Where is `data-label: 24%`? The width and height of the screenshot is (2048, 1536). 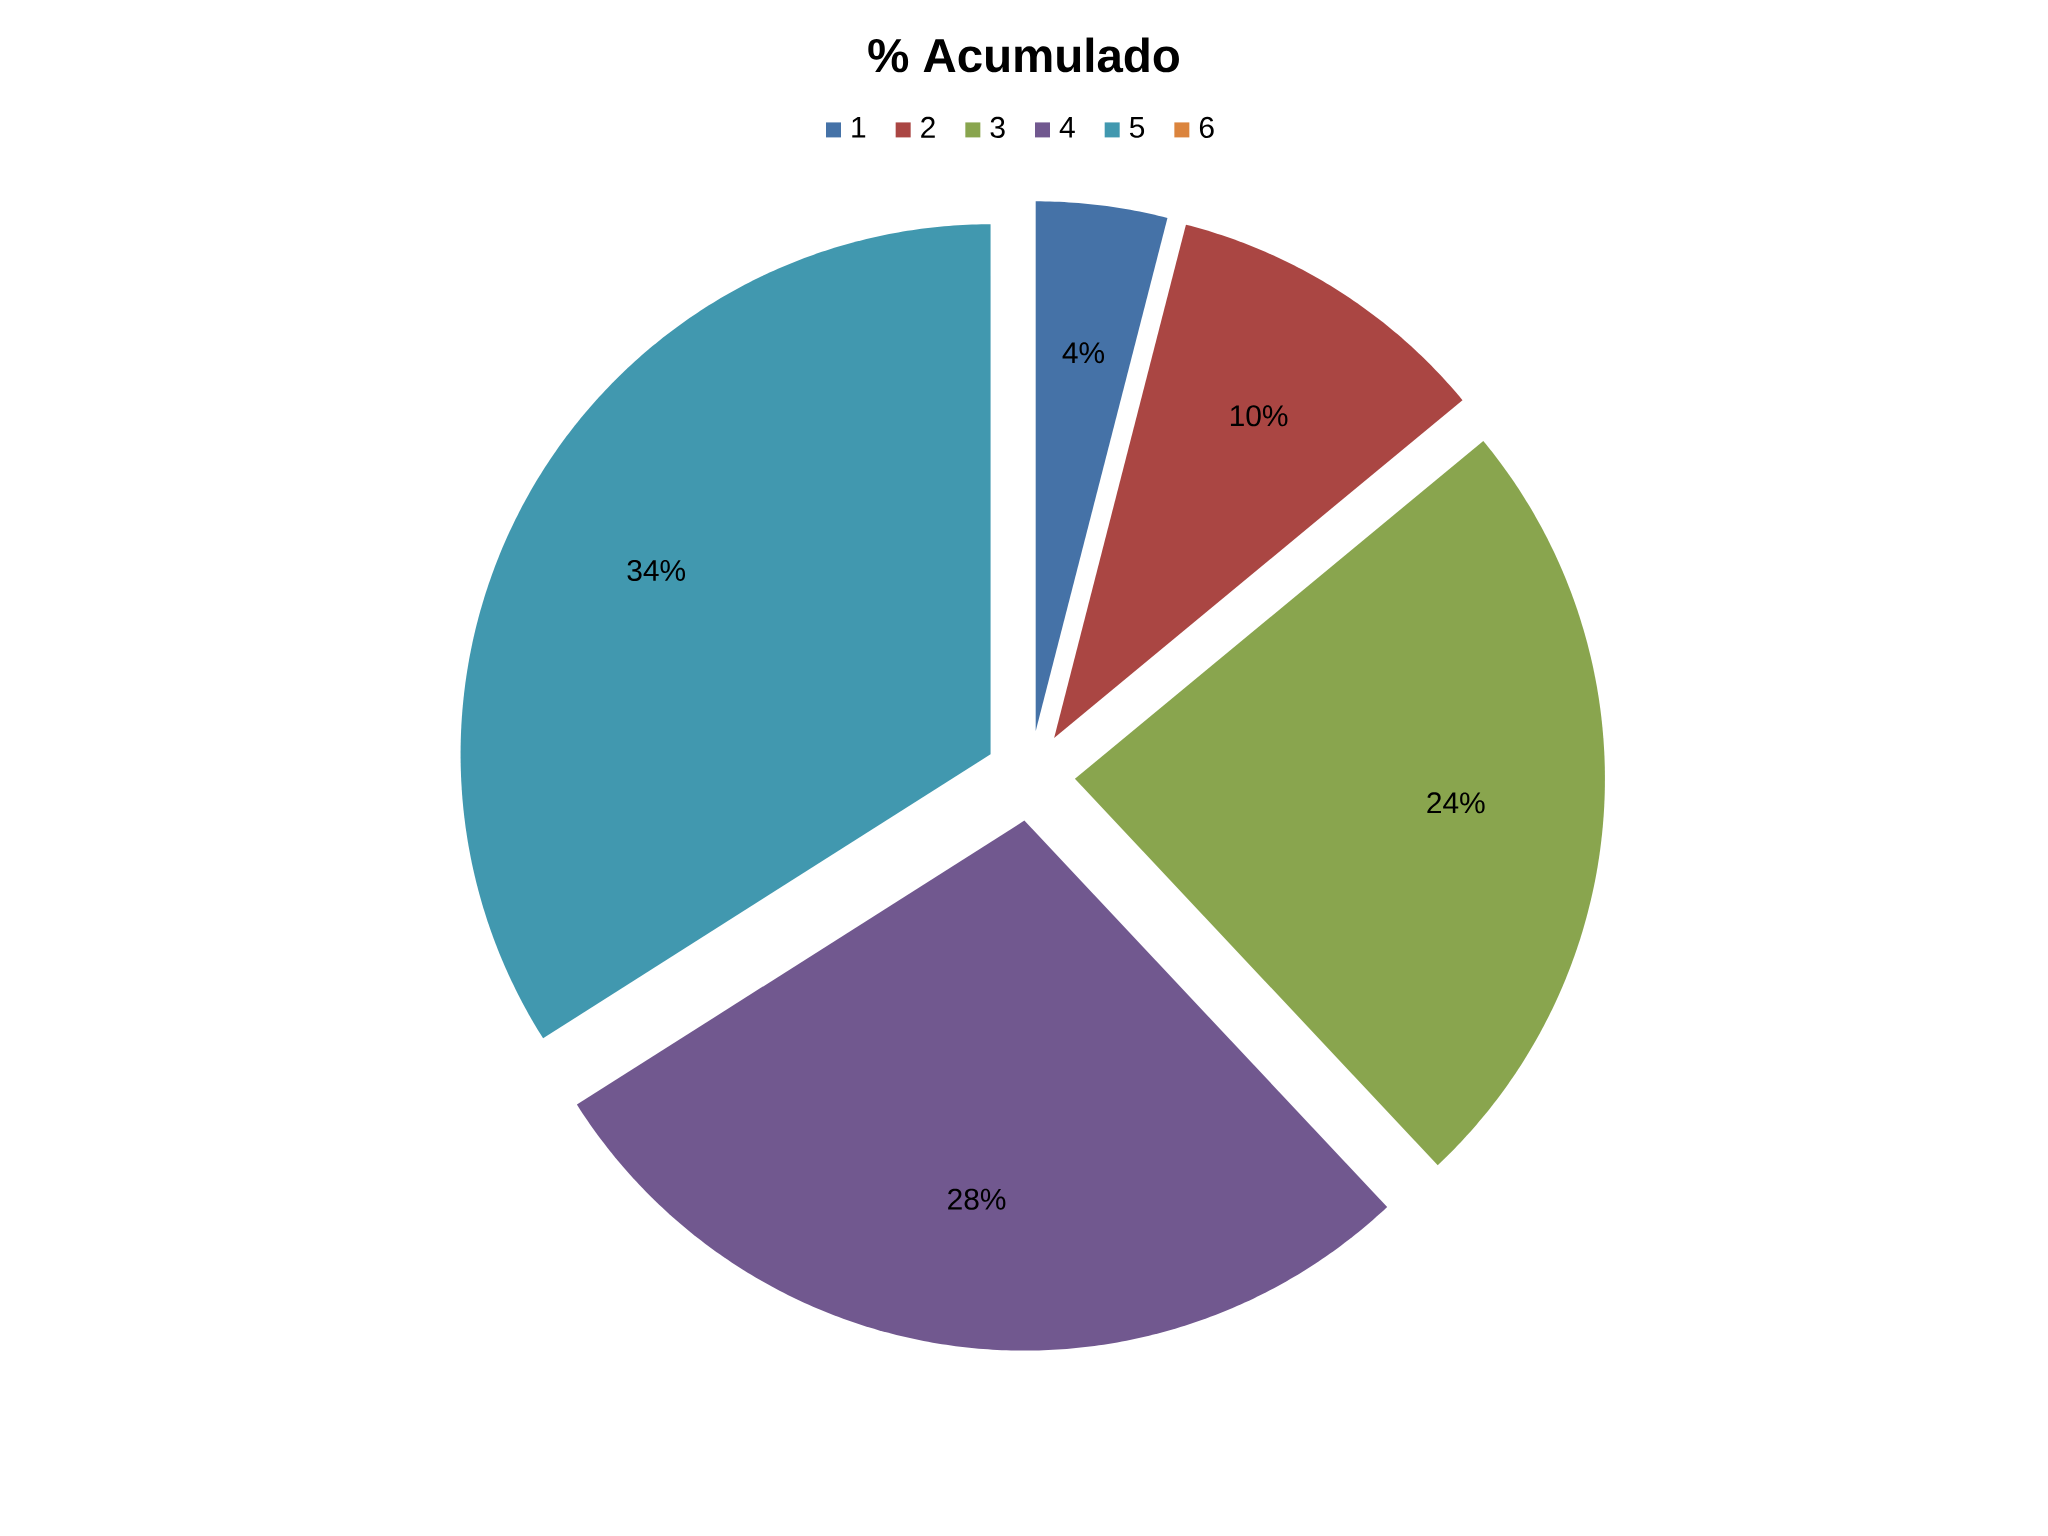
data-label: 24% is located at coordinates (1456, 803).